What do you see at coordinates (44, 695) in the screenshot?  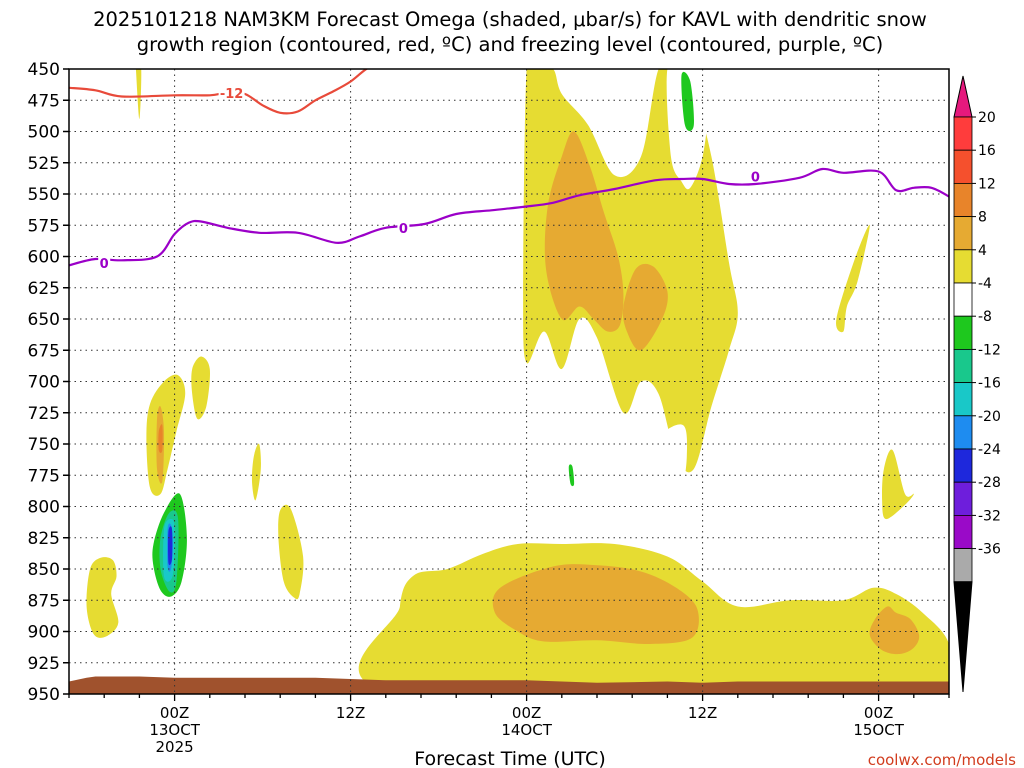 I see `y-tick-label: 950` at bounding box center [44, 695].